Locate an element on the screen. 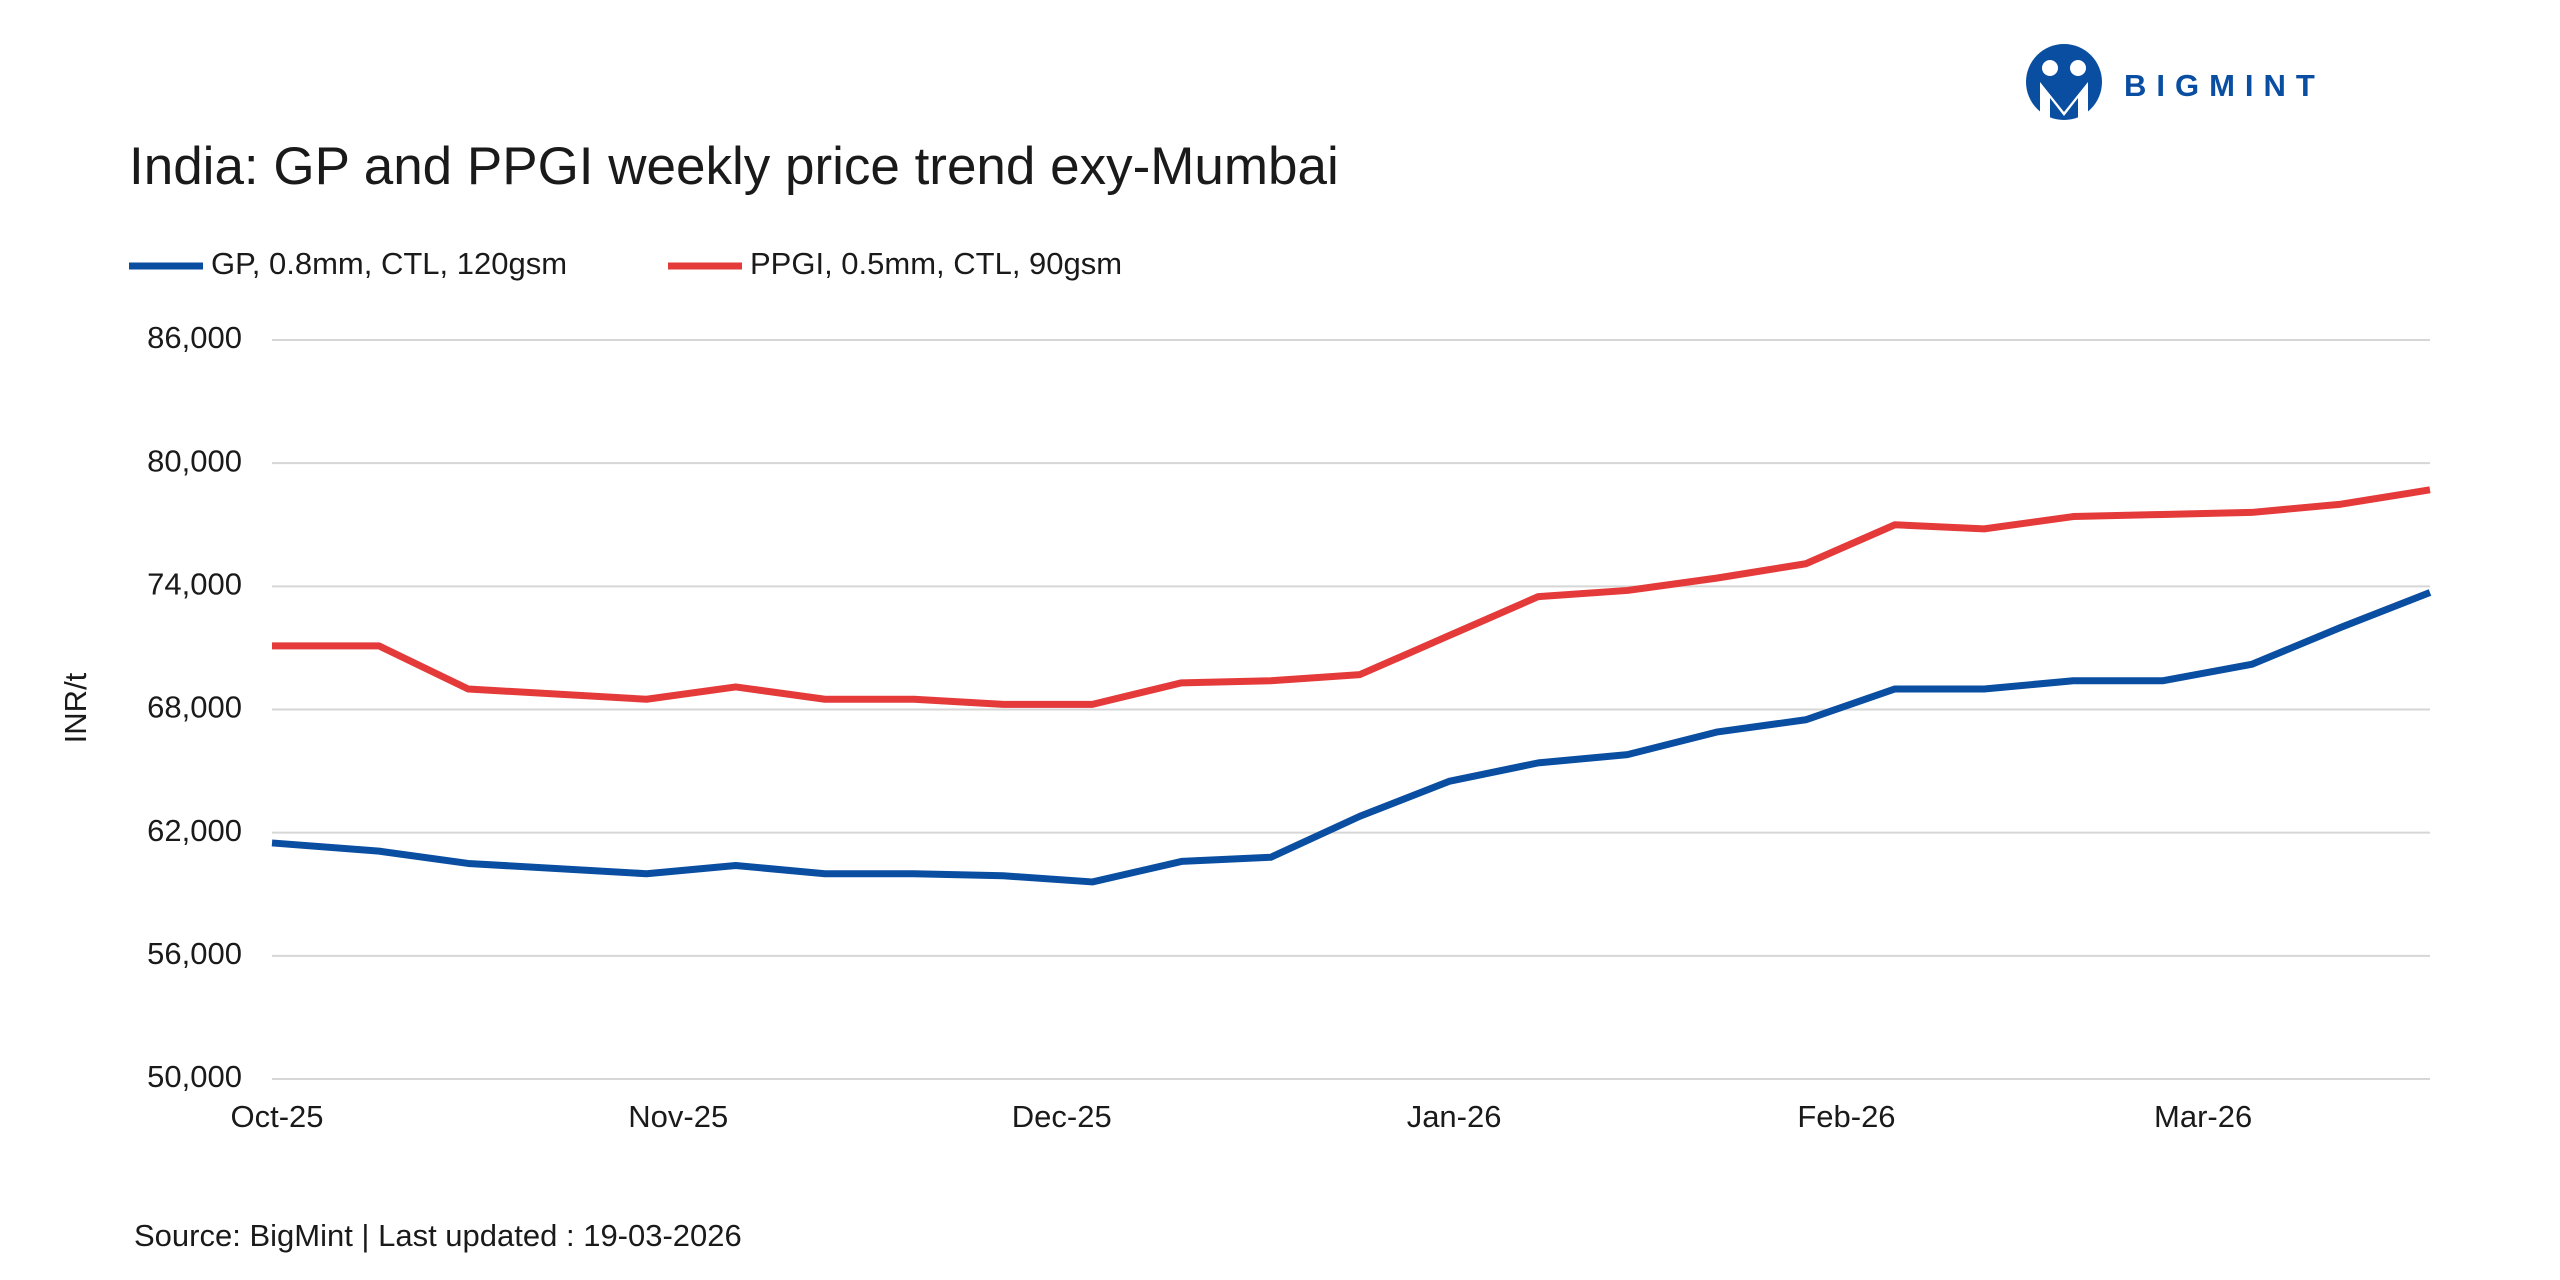  y-tick-label: 86,000 is located at coordinates (194, 337).